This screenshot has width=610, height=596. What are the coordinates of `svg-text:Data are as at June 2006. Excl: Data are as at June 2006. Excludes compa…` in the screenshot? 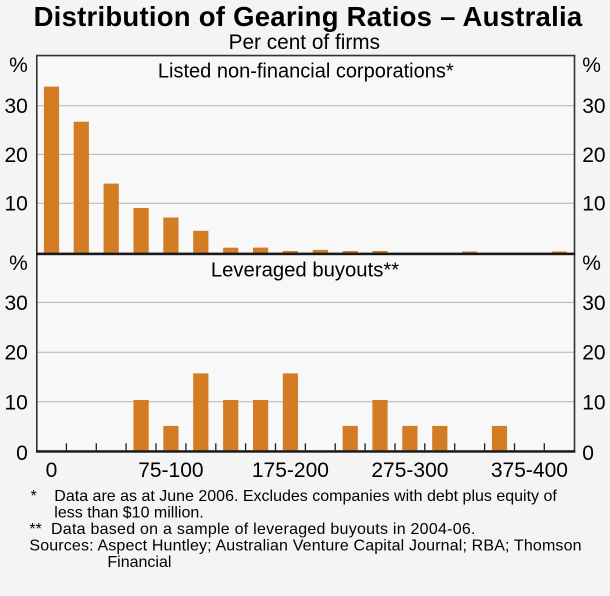 It's located at (305, 496).